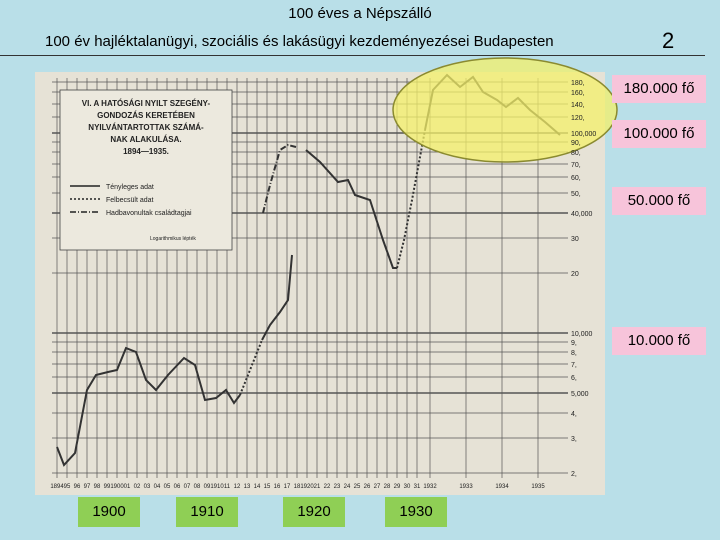 The width and height of the screenshot is (720, 540). I want to click on axis-label: 6,, so click(574, 378).